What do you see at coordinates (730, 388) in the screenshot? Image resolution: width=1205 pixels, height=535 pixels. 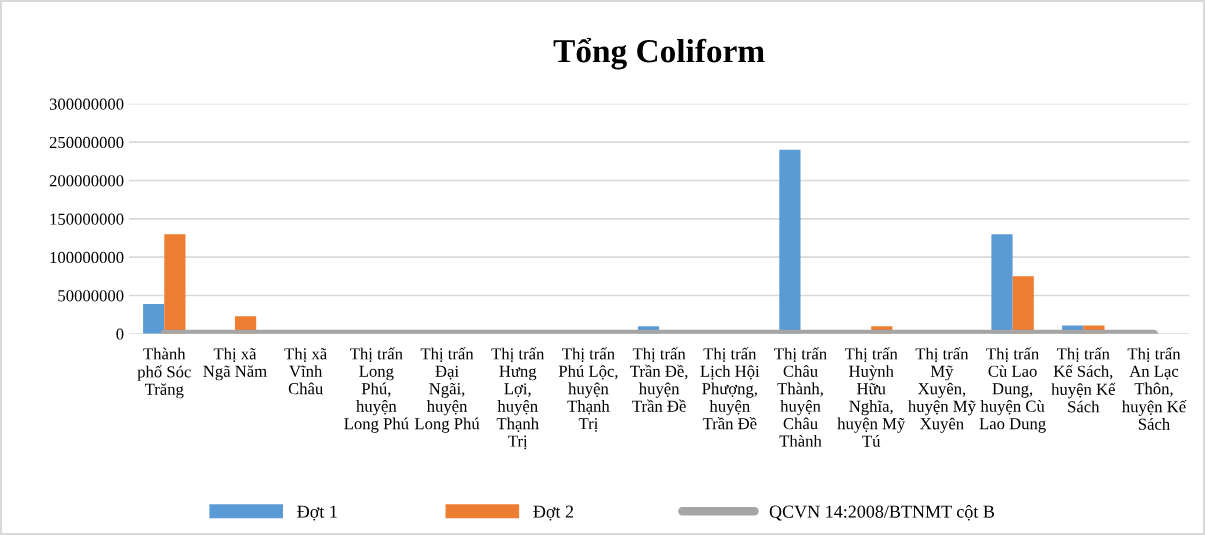 I see `x-tick-label: Thị trấn Lịch Hội Phượng, huyện Trần Đề` at bounding box center [730, 388].